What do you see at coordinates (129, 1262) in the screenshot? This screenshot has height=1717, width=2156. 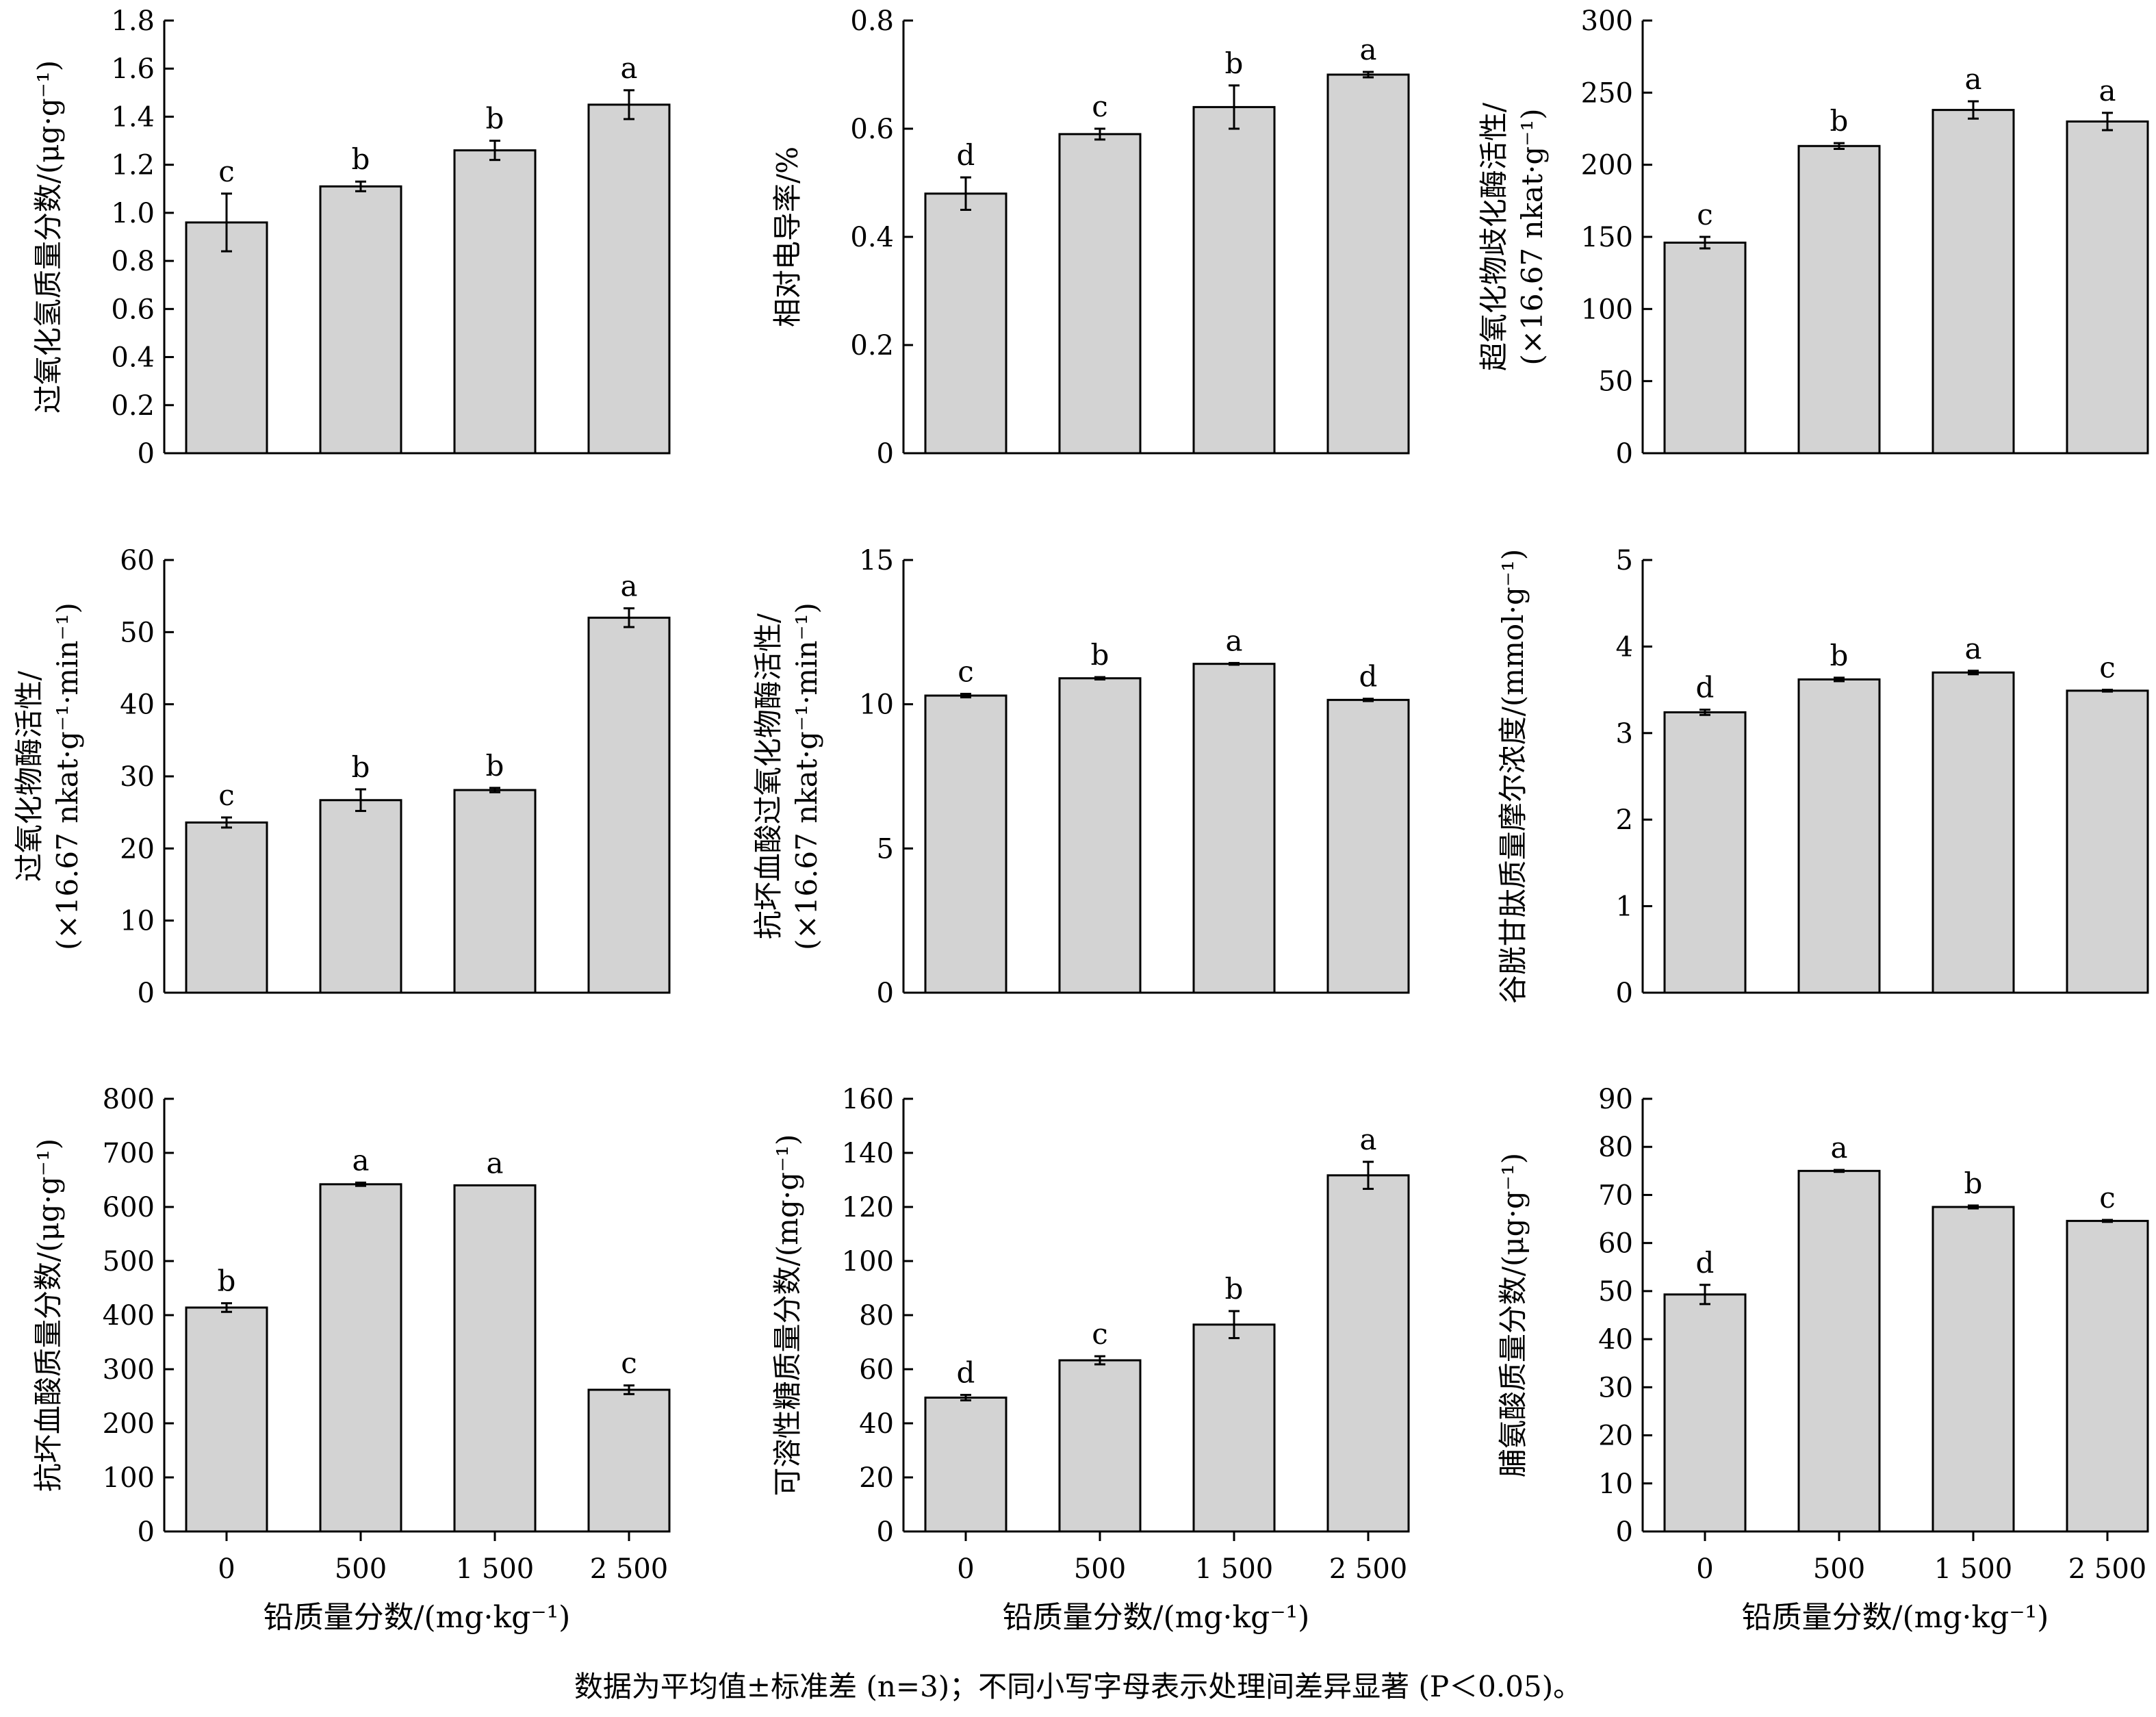 I see `y-tick-label: 500` at bounding box center [129, 1262].